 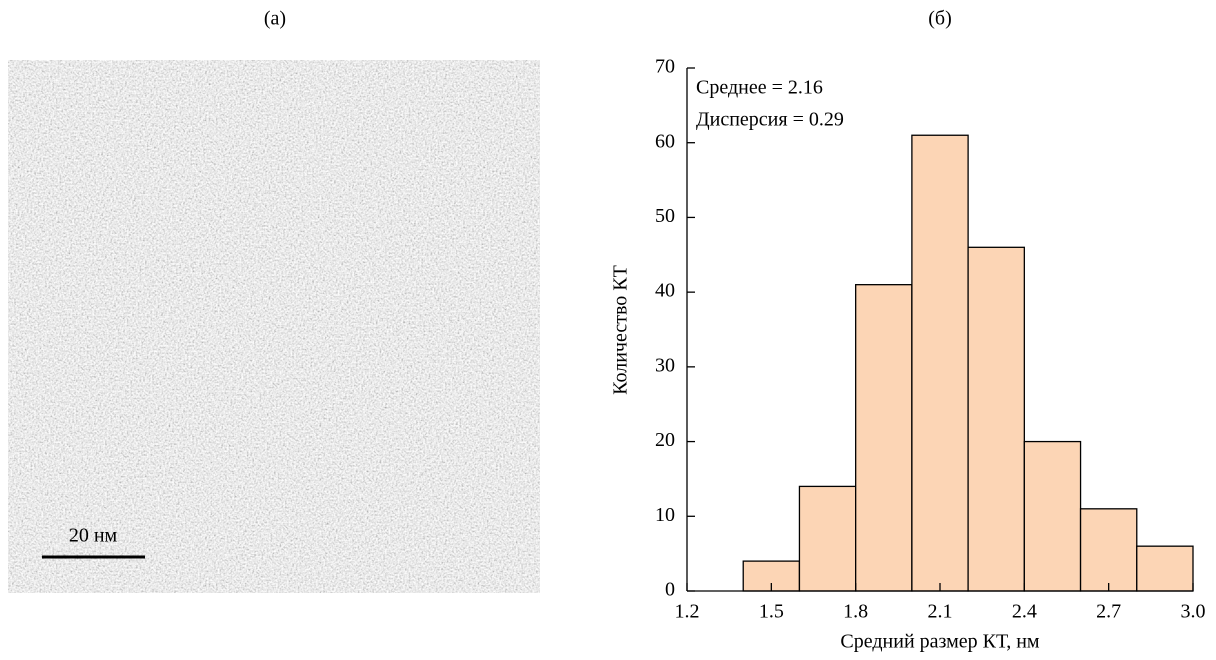 What do you see at coordinates (665, 291) in the screenshot?
I see `y-tick-label: 40` at bounding box center [665, 291].